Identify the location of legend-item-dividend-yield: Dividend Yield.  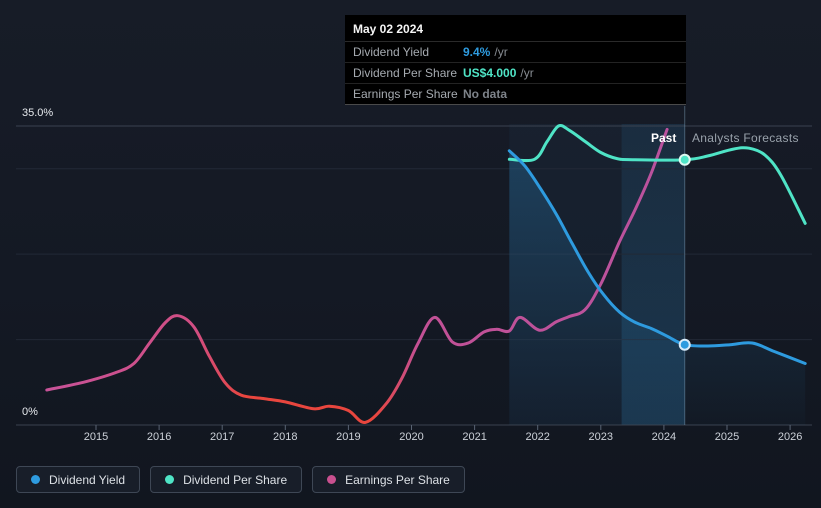
(78, 479).